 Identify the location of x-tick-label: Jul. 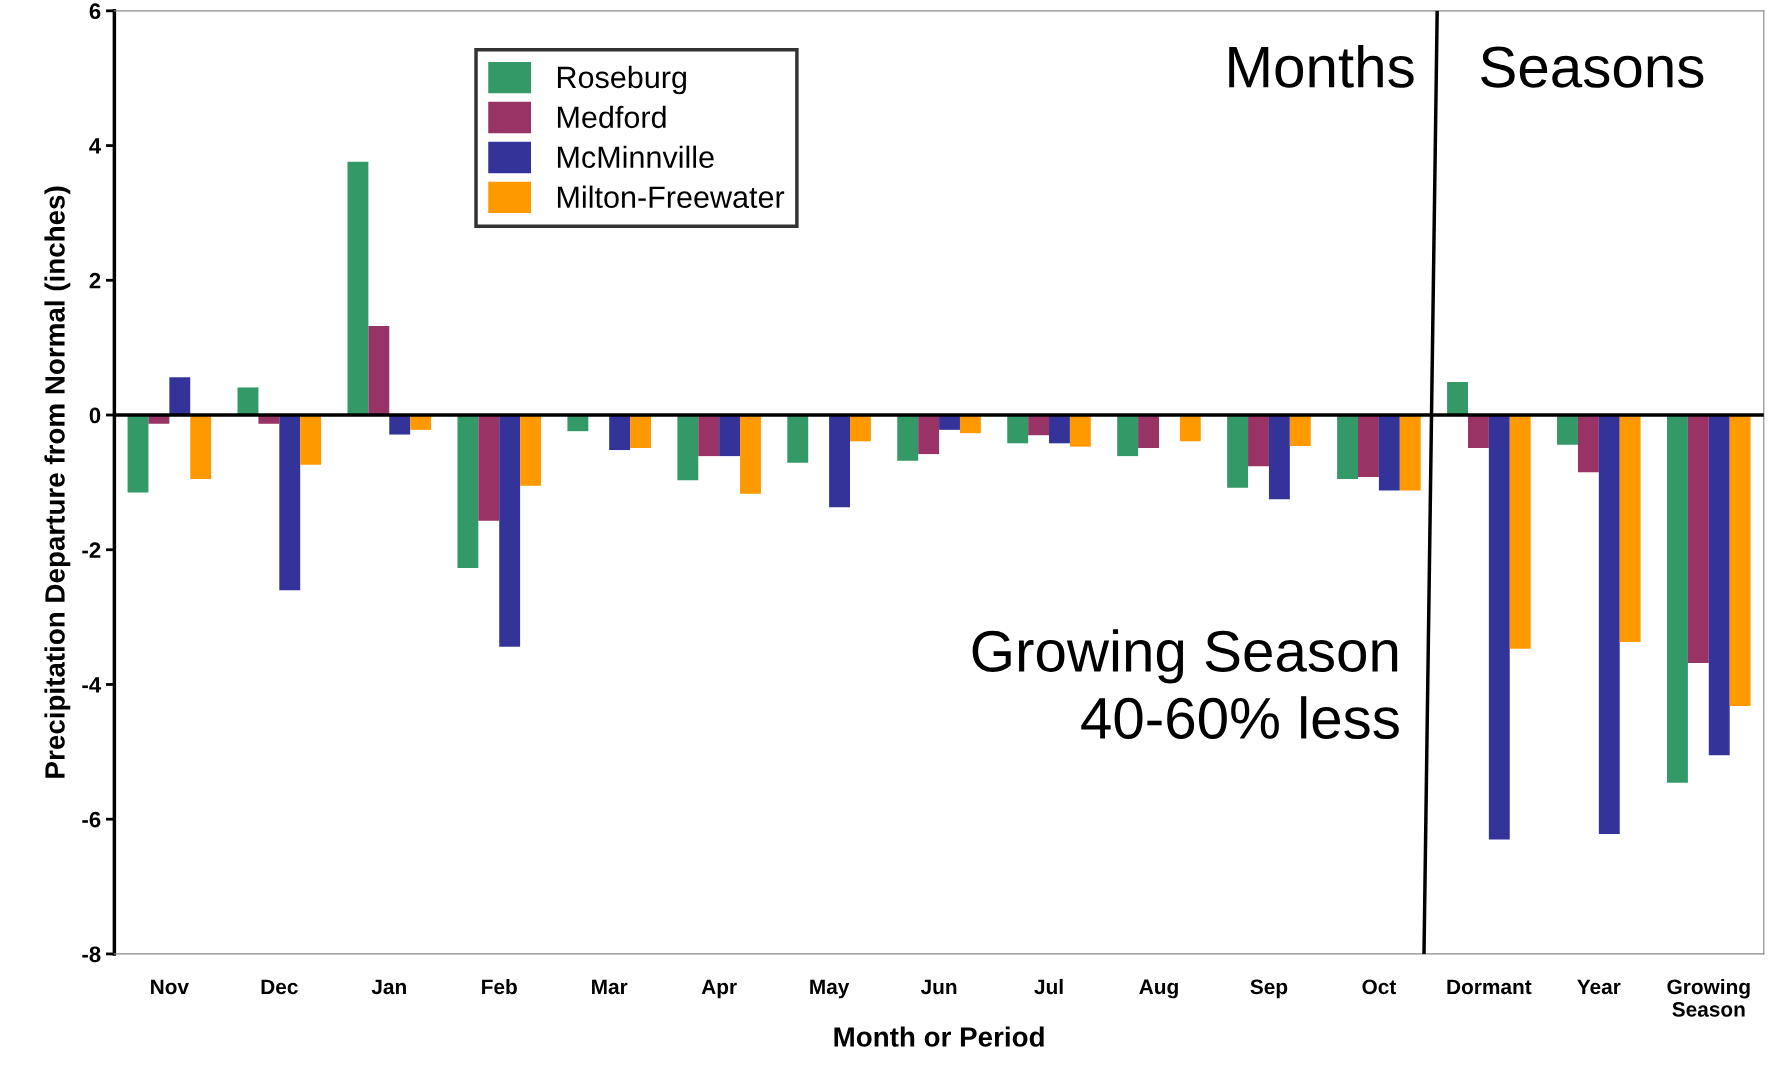
(1048, 986).